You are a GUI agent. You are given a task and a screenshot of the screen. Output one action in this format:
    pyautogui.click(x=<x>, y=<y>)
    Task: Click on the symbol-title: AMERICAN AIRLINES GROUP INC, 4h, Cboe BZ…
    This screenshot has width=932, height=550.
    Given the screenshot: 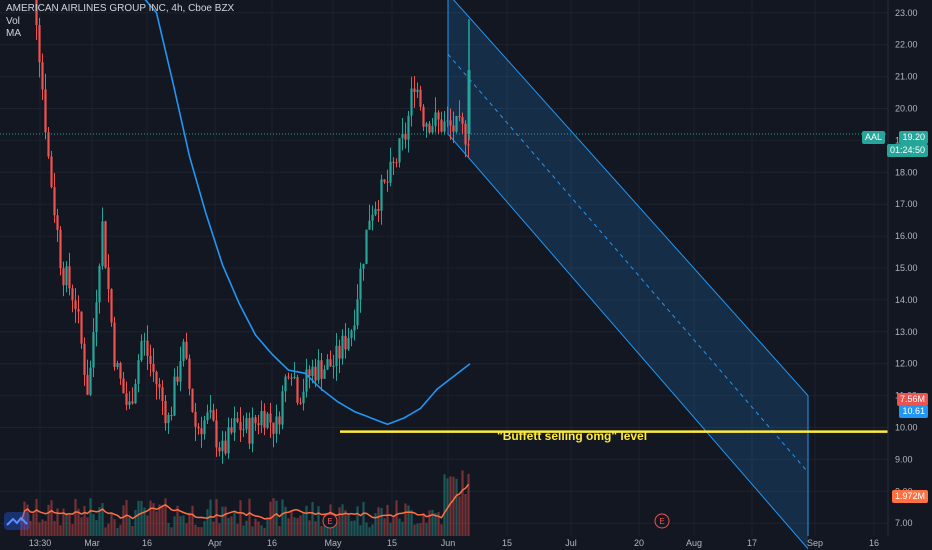 What is the action you would take?
    pyautogui.click(x=120, y=8)
    